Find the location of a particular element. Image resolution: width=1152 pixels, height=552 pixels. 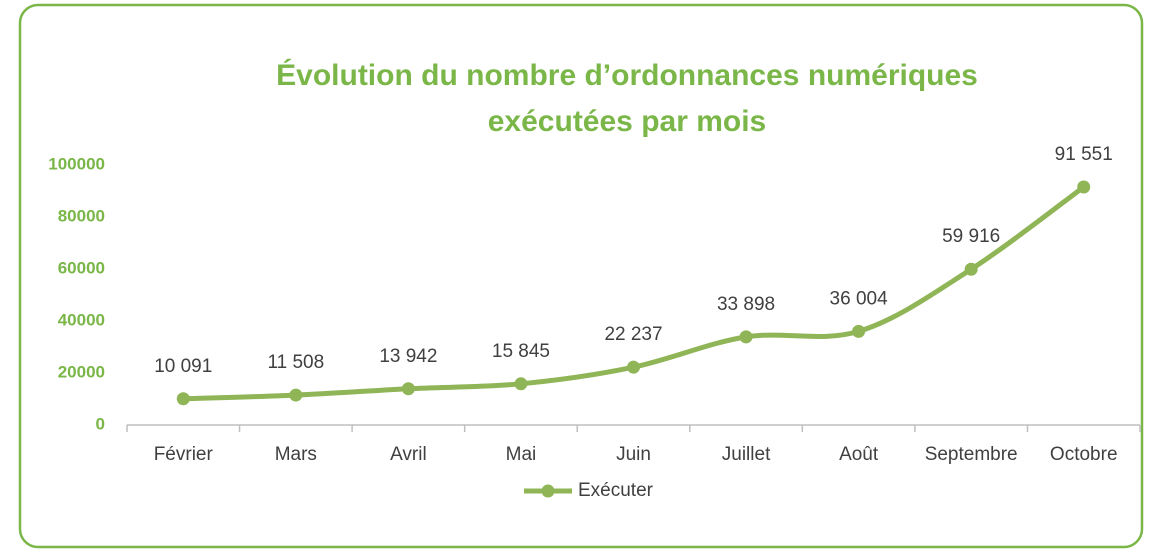

chart-title: exécutées par mois is located at coordinates (627, 121).